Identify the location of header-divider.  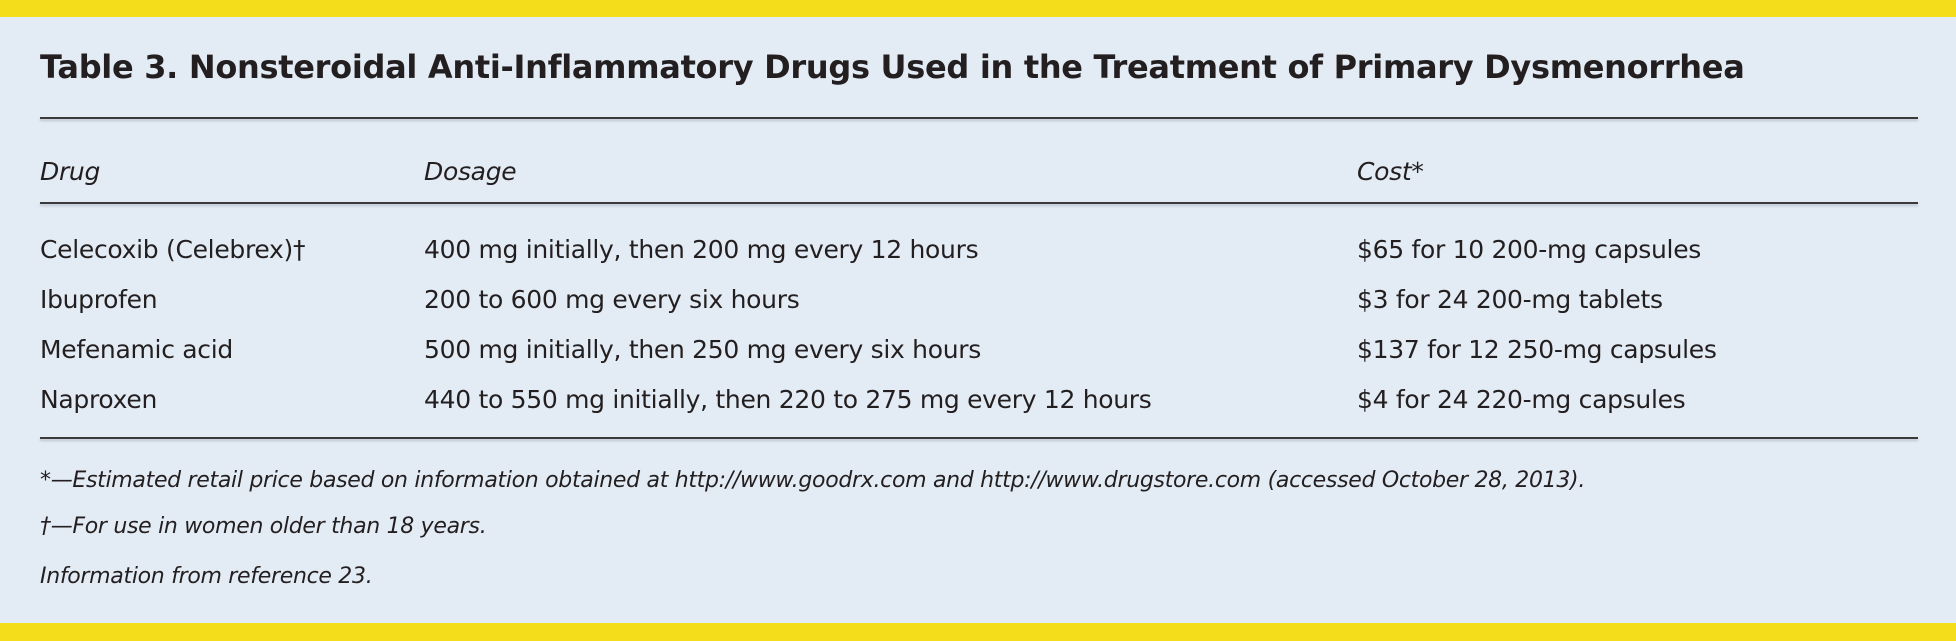
(979, 203).